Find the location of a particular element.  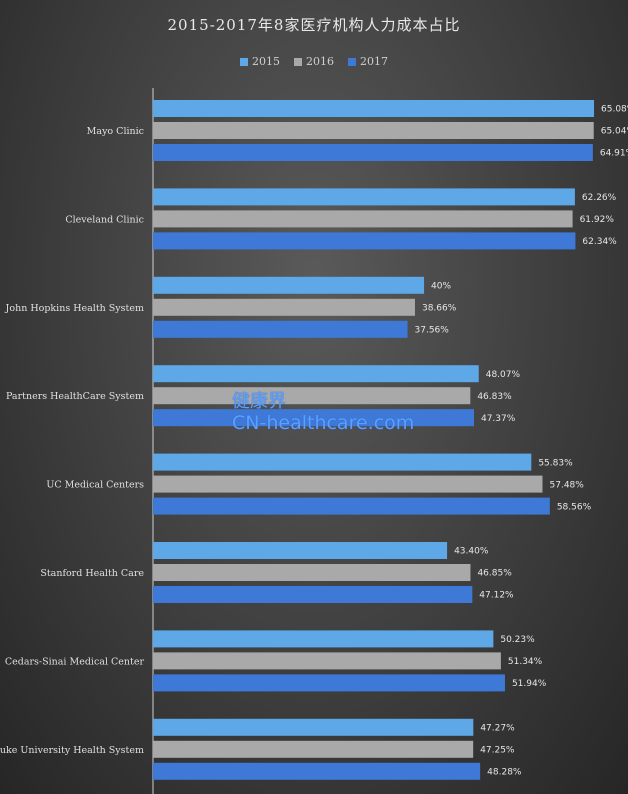

data-label: 47.12% is located at coordinates (496, 596).